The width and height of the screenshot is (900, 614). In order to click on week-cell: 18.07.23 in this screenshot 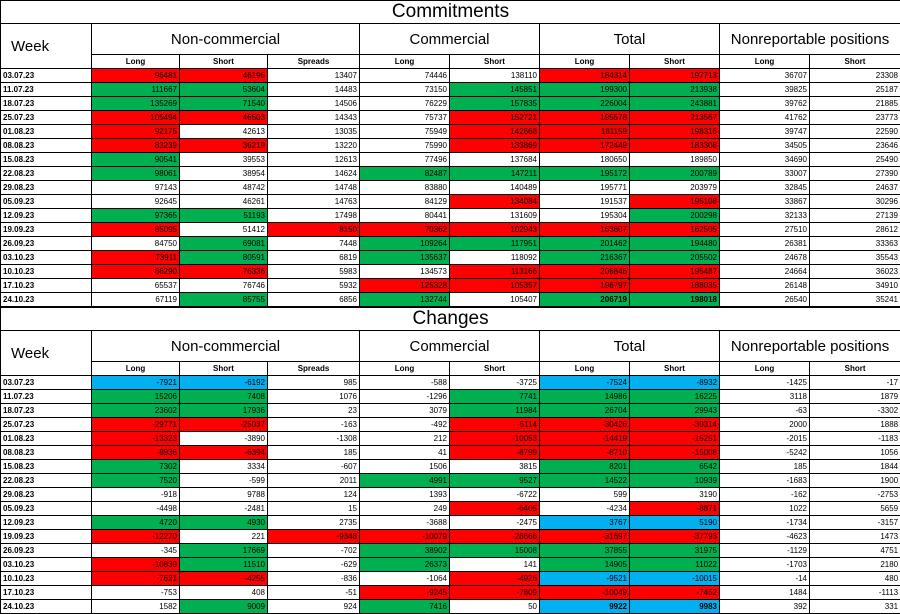, I will do `click(46, 104)`.